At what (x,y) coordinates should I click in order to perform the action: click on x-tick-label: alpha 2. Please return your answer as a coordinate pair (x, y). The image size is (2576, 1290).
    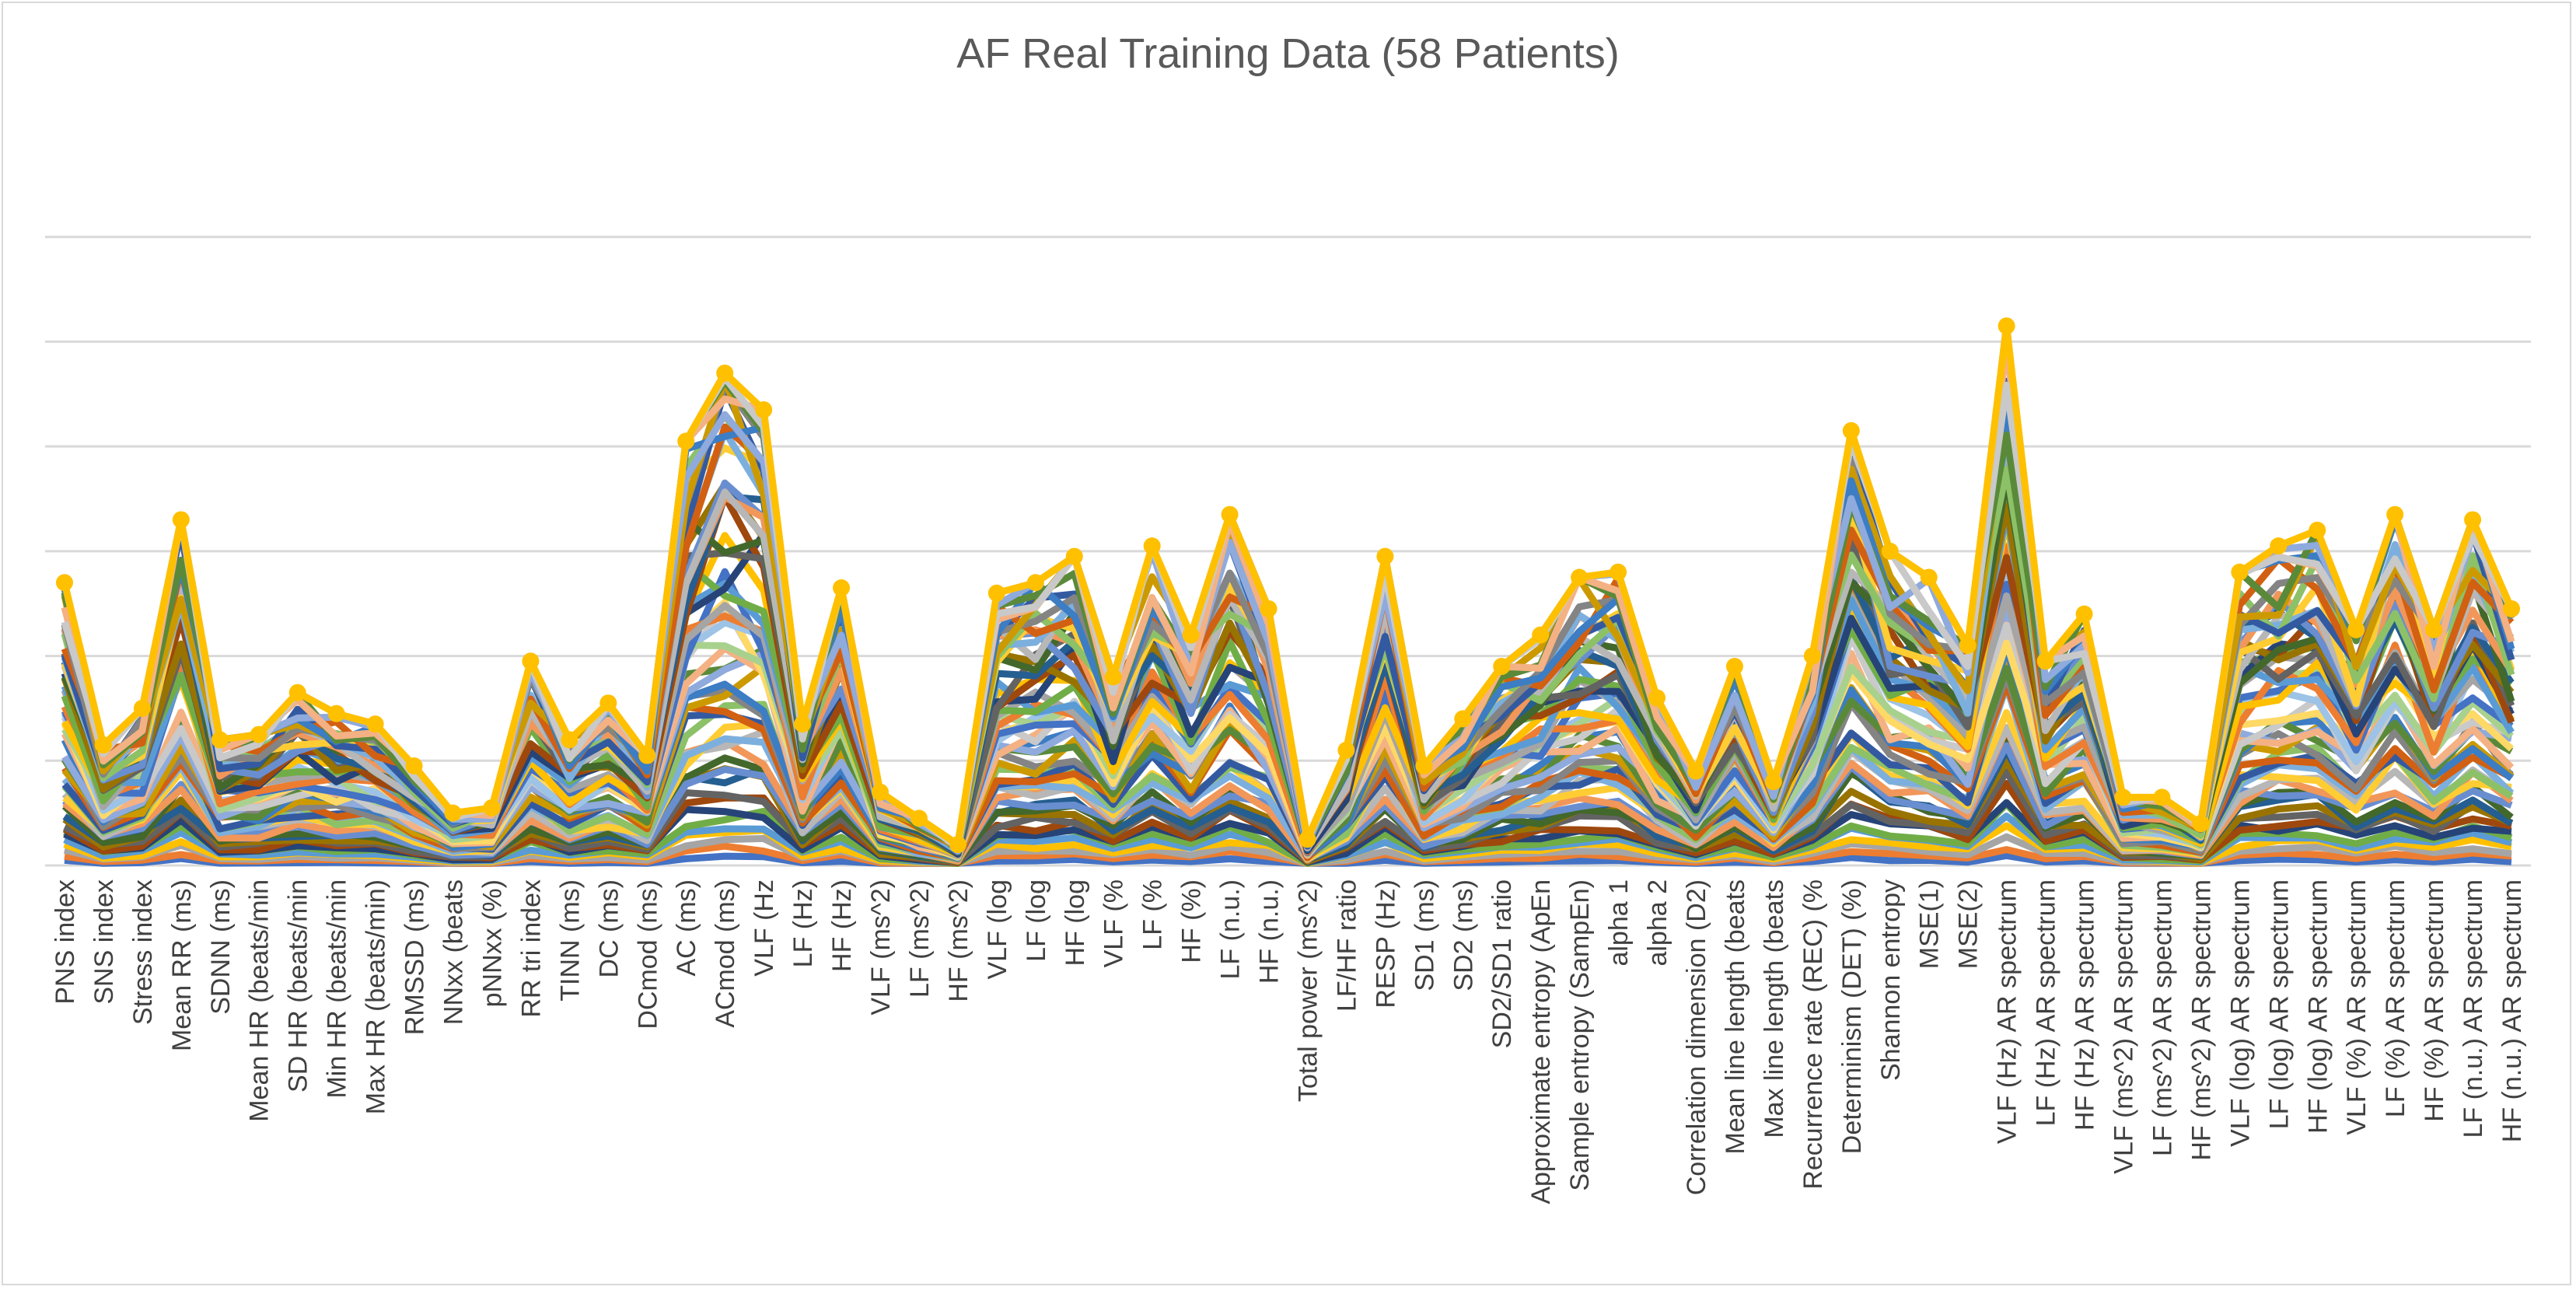
    Looking at the image, I should click on (1657, 923).